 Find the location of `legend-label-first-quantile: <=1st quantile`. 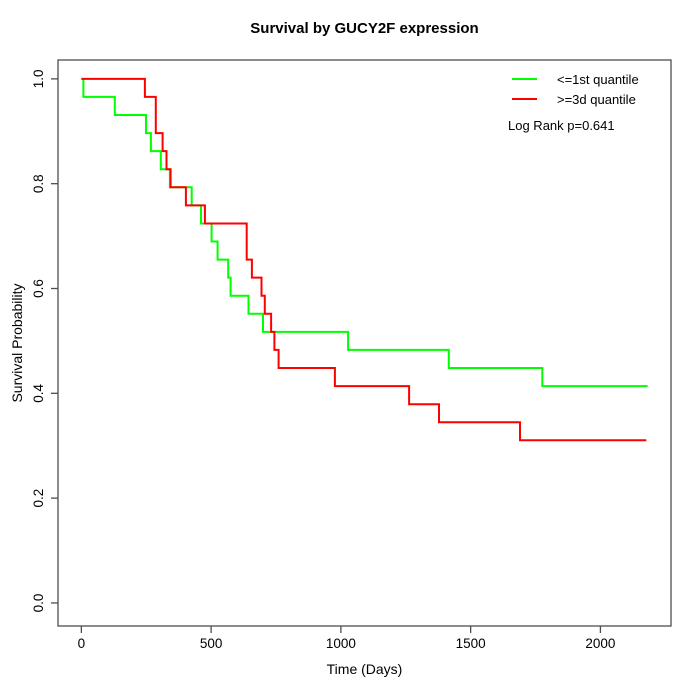

legend-label-first-quantile: <=1st quantile is located at coordinates (598, 79).